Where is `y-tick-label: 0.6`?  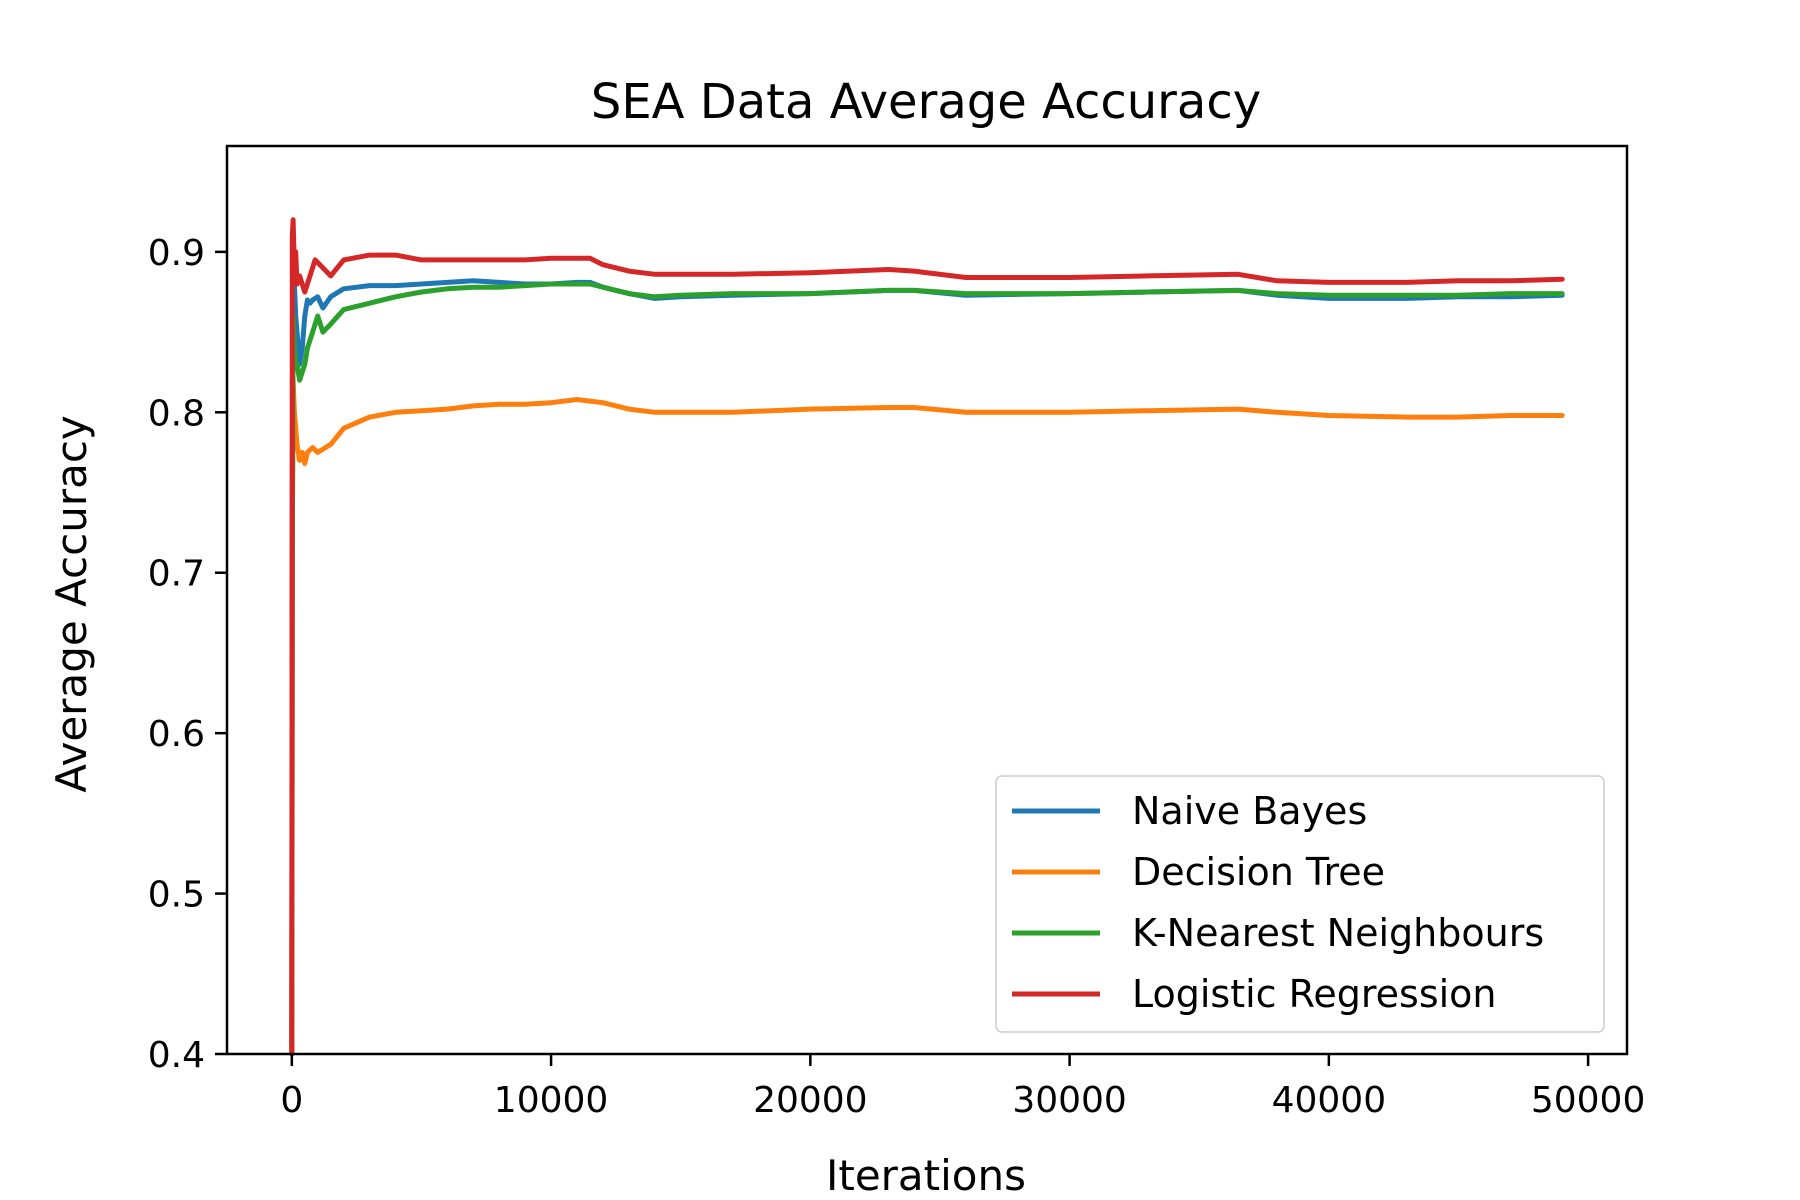 y-tick-label: 0.6 is located at coordinates (176, 734).